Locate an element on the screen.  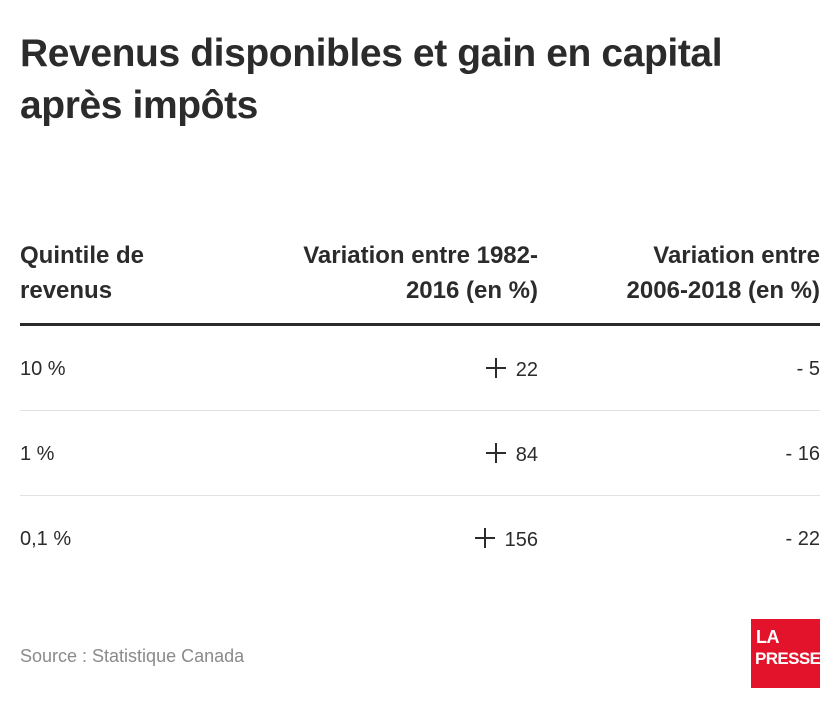
variation-1982-2016-value: 22 is located at coordinates (526, 370).